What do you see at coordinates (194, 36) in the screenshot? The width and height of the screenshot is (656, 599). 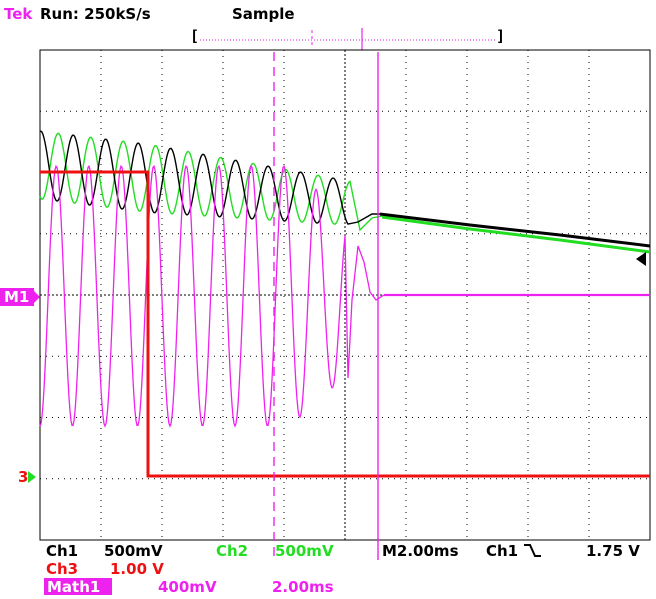 I see `record-bar-open: [` at bounding box center [194, 36].